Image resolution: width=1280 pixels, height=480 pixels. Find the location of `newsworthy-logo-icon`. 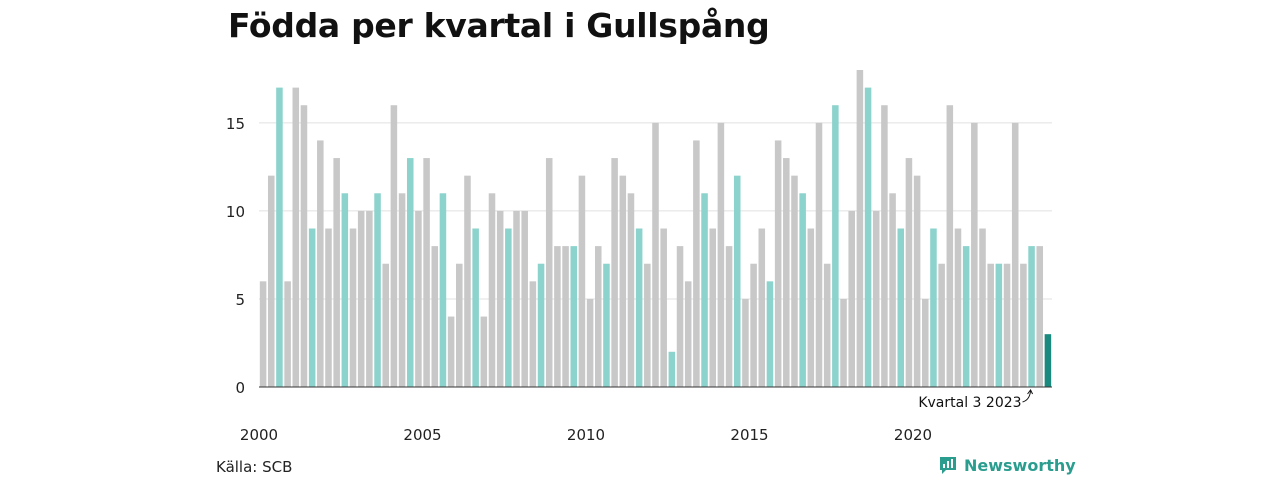

newsworthy-logo-icon is located at coordinates (948, 465).